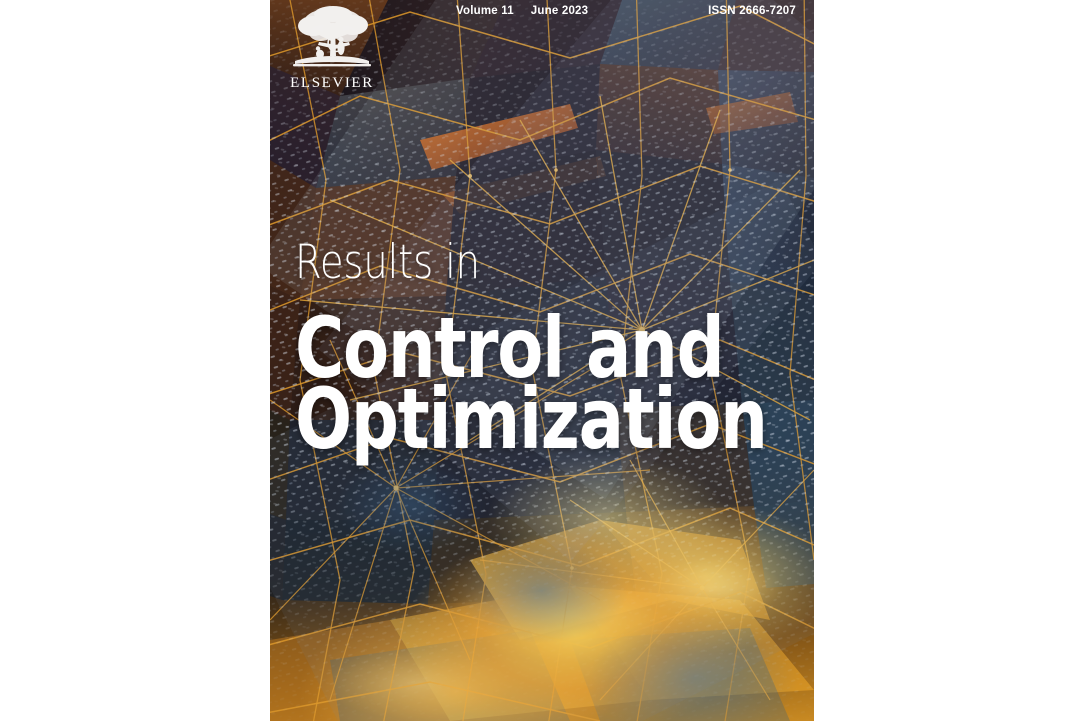 The width and height of the screenshot is (1080, 721). I want to click on issn-label: ISSN 2666-7207, so click(752, 11).